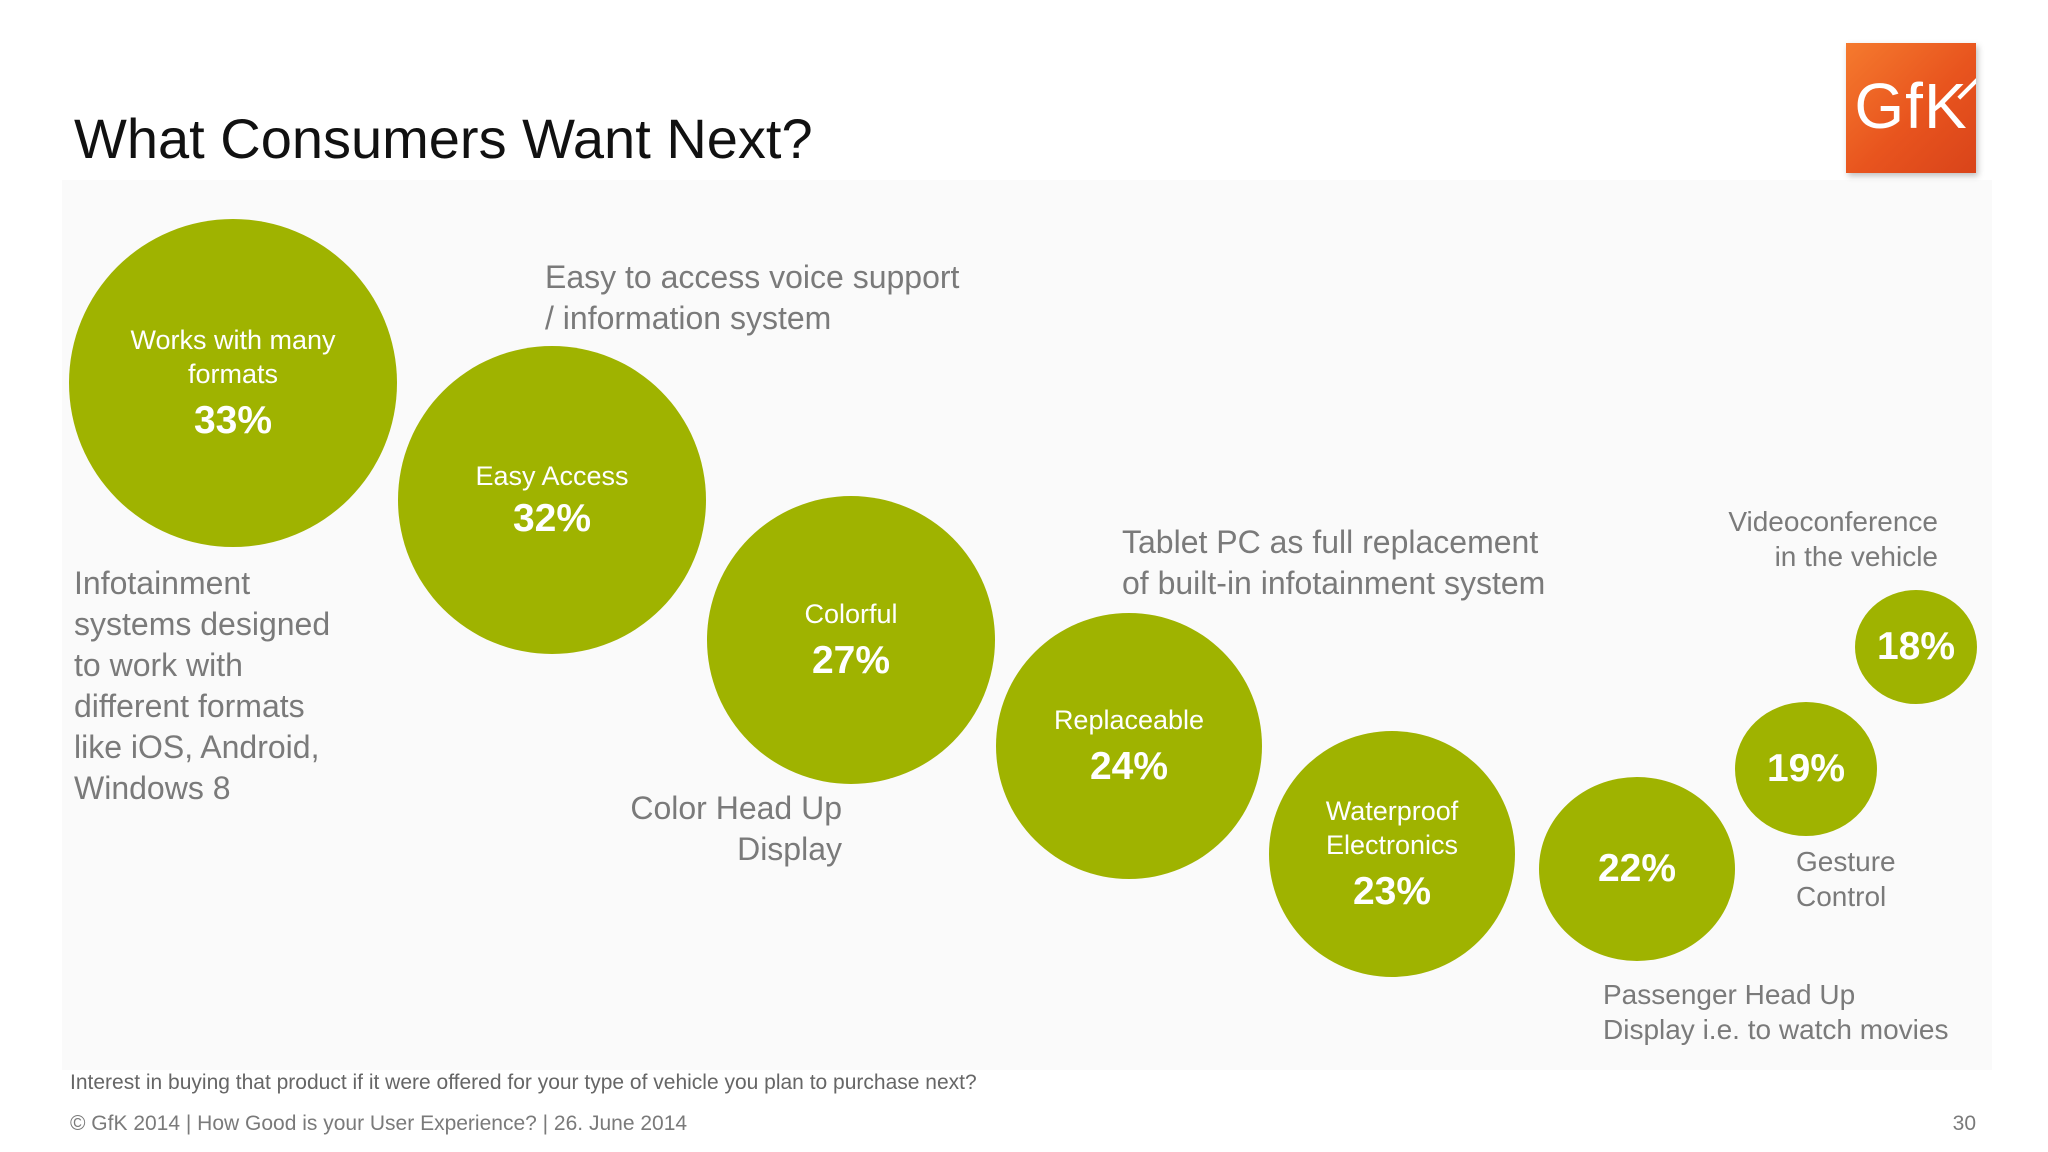 The image size is (2048, 1152). I want to click on bubble-label: Colorful, so click(851, 614).